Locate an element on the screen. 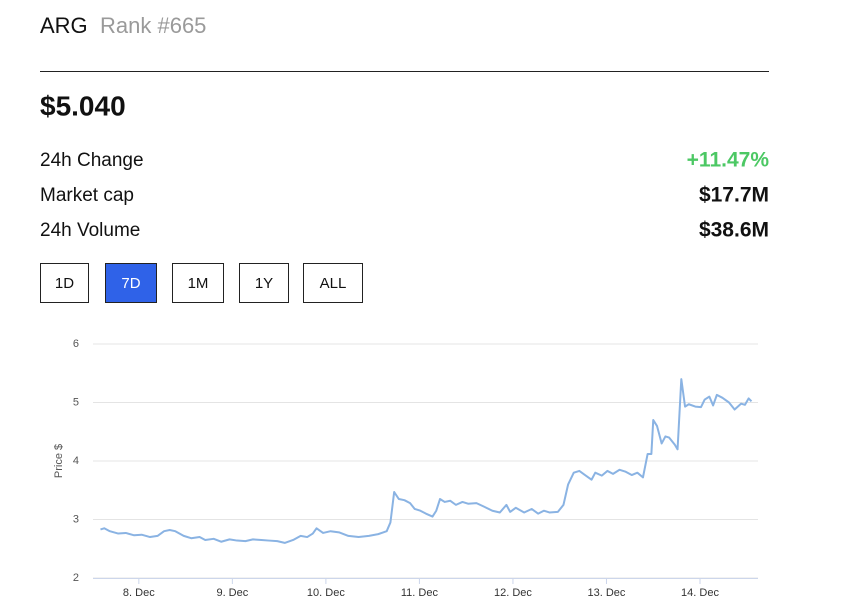 The image size is (850, 615). rank: Rank #665 is located at coordinates (153, 25).